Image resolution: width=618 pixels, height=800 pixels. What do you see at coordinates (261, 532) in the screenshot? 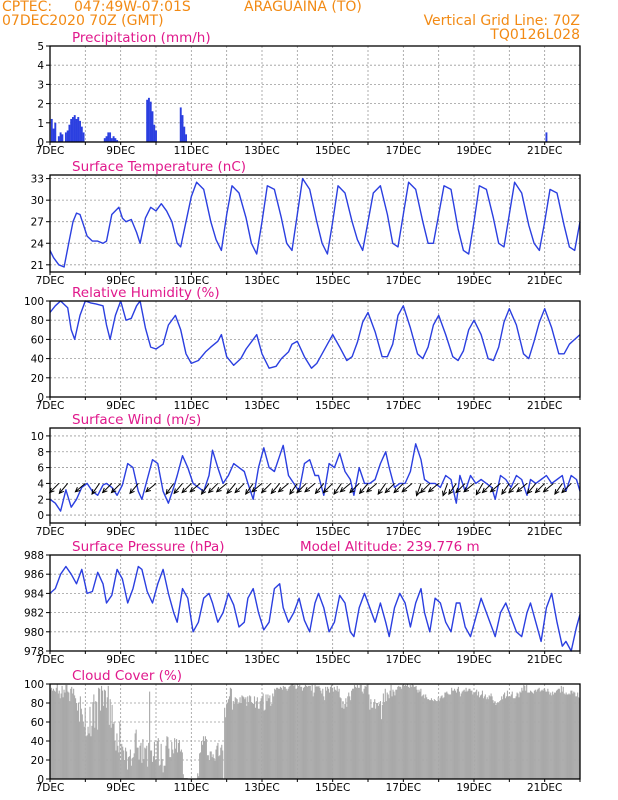
I see `x-tick-label: 13DEC` at bounding box center [261, 532].